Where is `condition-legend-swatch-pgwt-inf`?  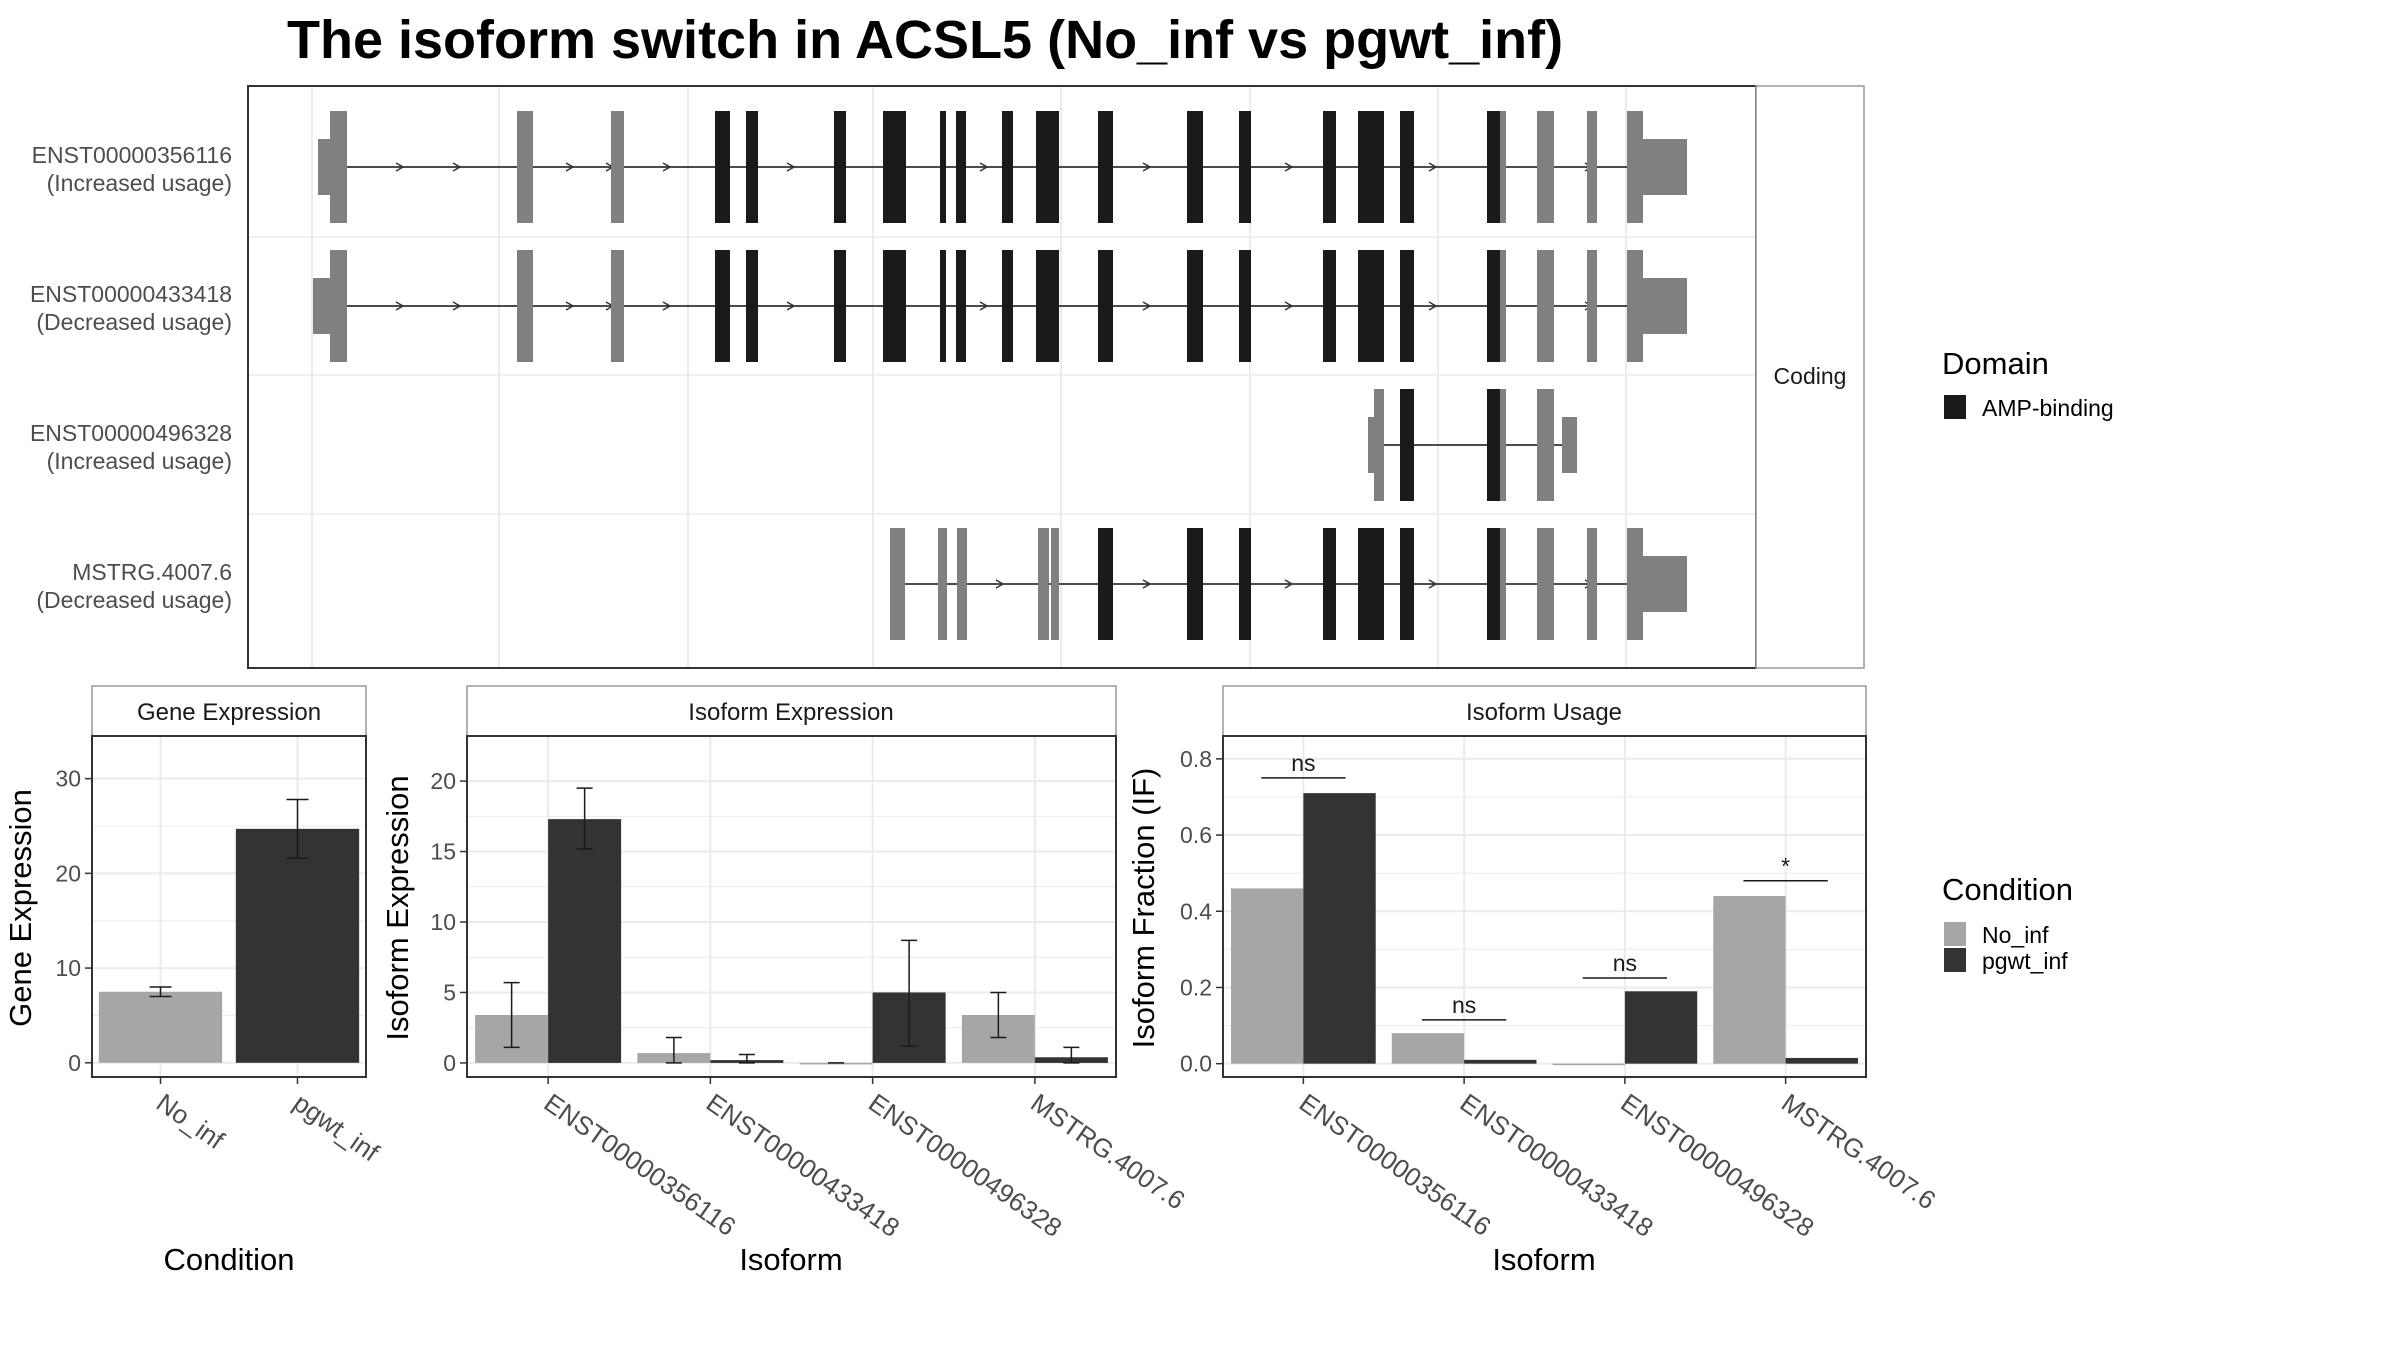 condition-legend-swatch-pgwt-inf is located at coordinates (1955, 960).